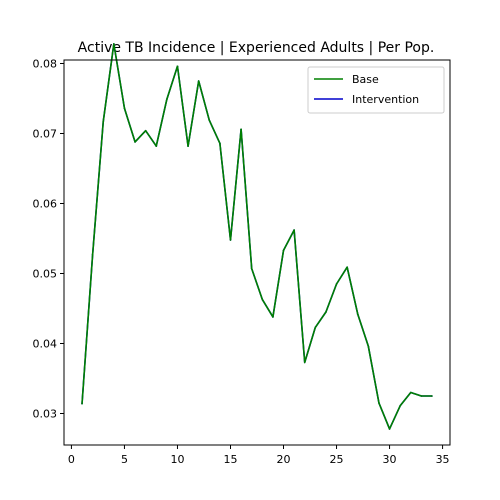 This screenshot has height=500, width=500. Describe the element at coordinates (45, 64) in the screenshot. I see `y-tick-label: 0.08` at that location.